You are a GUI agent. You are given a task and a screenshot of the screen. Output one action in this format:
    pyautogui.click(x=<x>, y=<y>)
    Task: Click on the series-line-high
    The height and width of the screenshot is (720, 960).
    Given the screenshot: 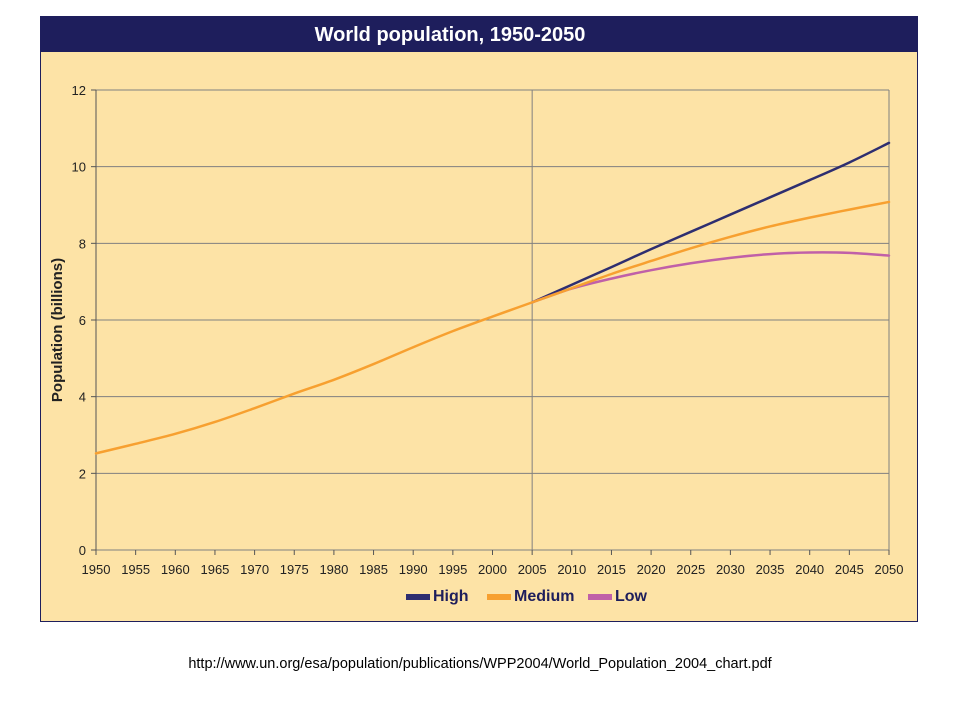 What is the action you would take?
    pyautogui.click(x=710, y=222)
    